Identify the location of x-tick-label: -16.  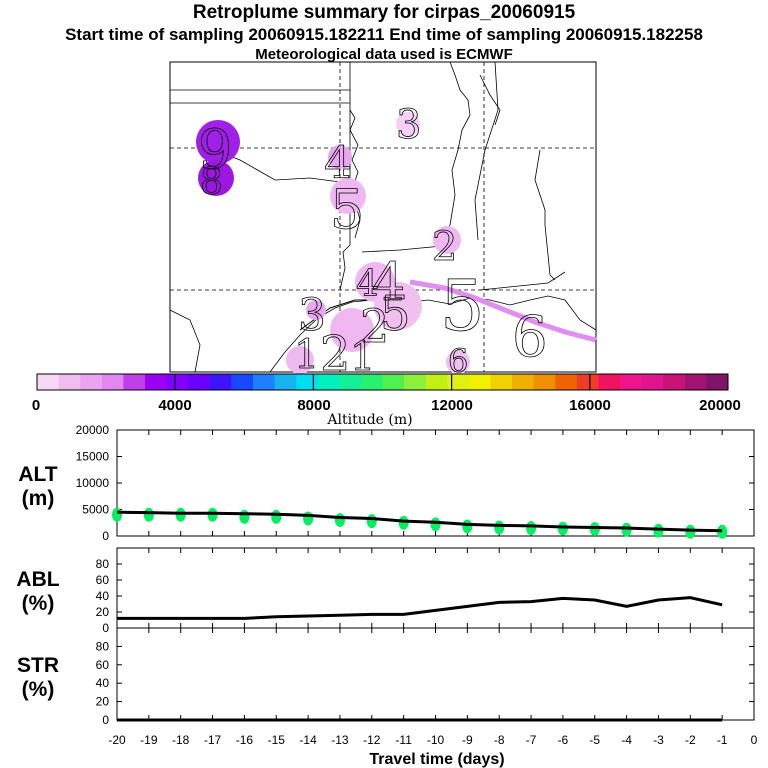
(245, 740).